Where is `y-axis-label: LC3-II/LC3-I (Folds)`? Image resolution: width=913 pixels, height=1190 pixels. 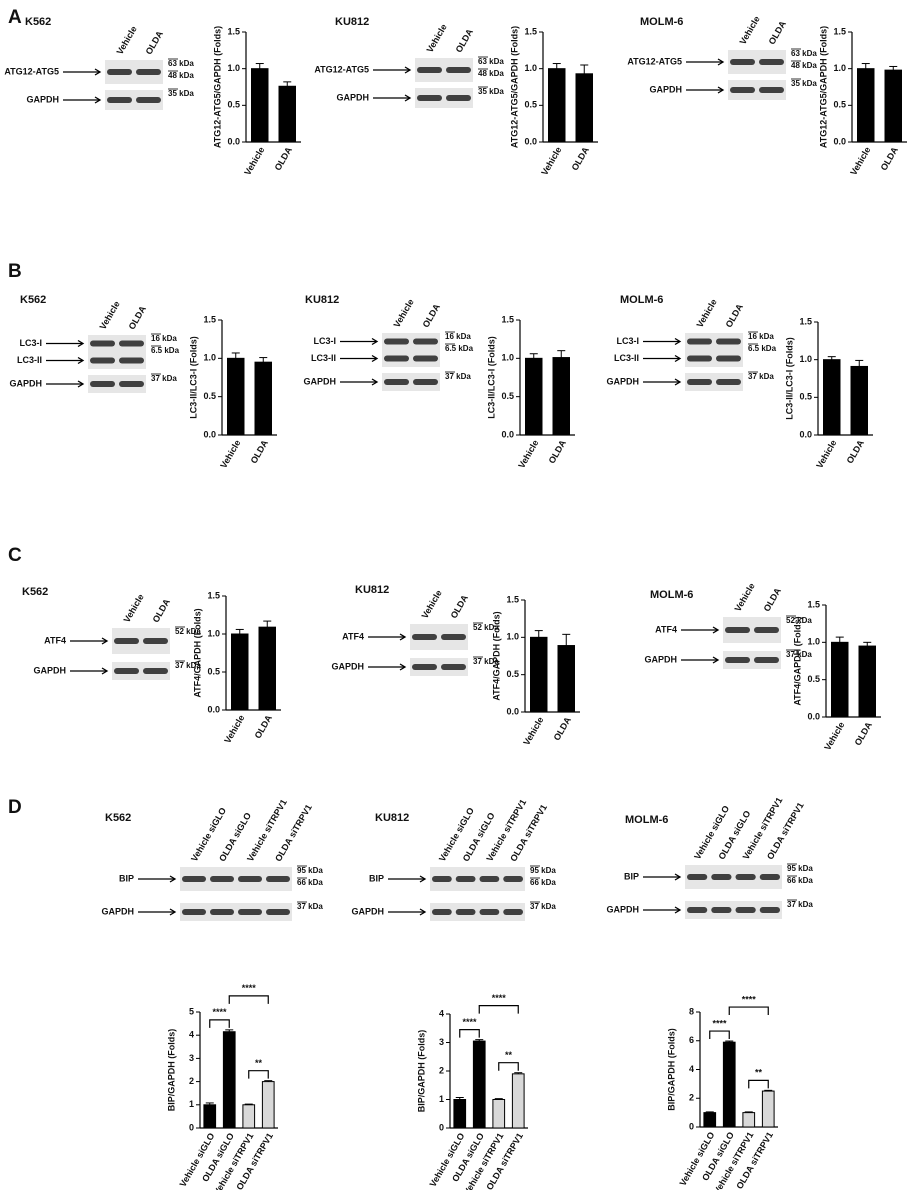
y-axis-label: LC3-II/LC3-I (Folds) is located at coordinates (491, 377).